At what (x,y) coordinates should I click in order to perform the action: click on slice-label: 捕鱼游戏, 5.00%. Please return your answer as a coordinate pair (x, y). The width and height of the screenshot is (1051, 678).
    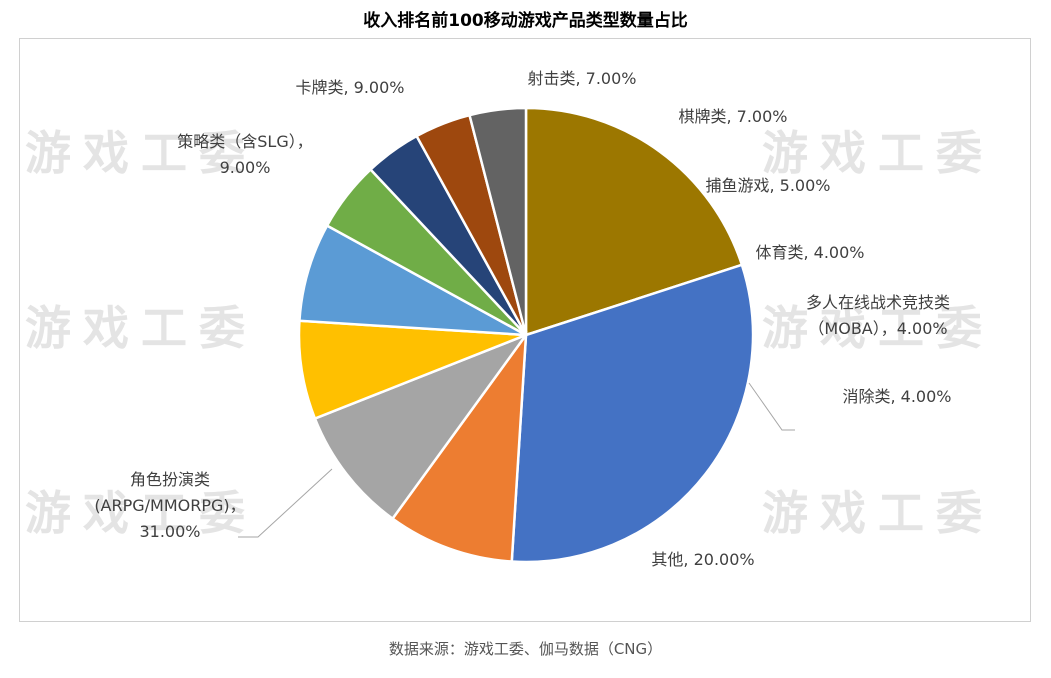
    Looking at the image, I should click on (767, 185).